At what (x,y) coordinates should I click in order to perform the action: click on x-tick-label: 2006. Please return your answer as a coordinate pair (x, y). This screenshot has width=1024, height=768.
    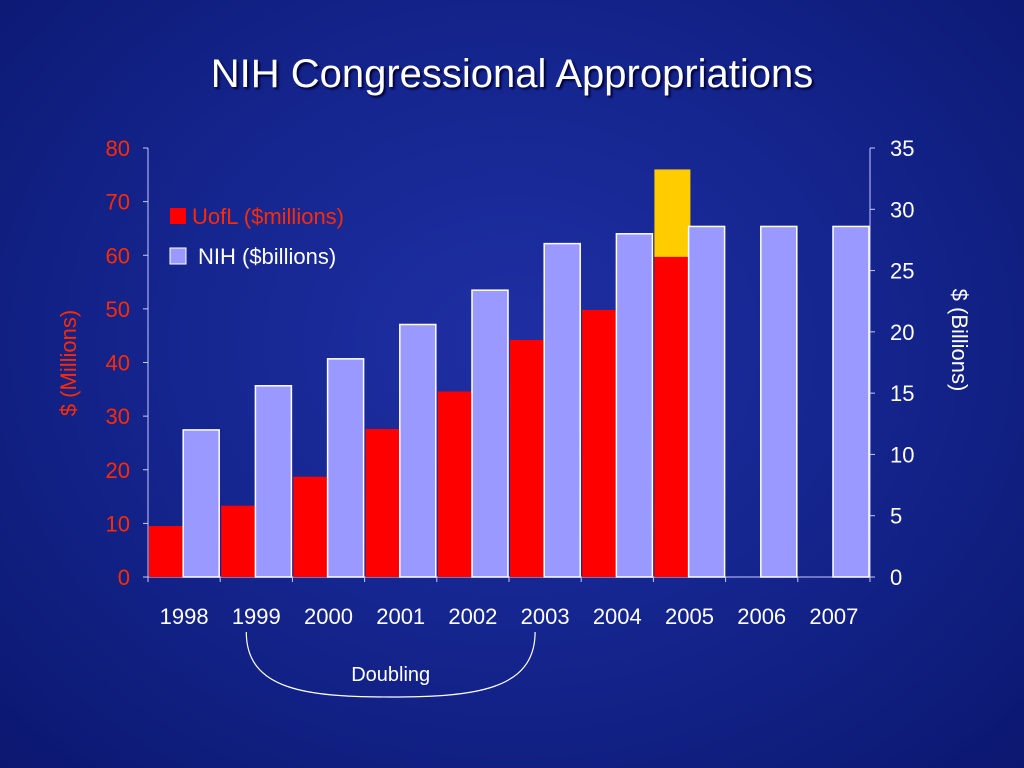
    Looking at the image, I should click on (761, 616).